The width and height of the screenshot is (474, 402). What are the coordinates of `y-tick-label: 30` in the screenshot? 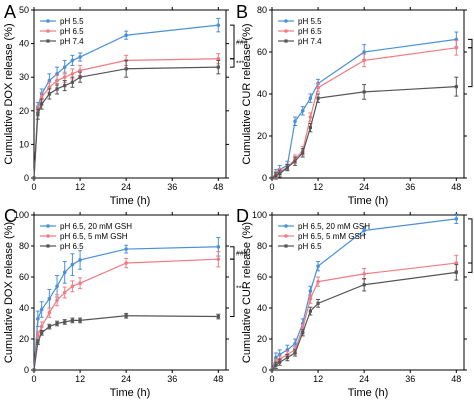 It's located at (24, 77).